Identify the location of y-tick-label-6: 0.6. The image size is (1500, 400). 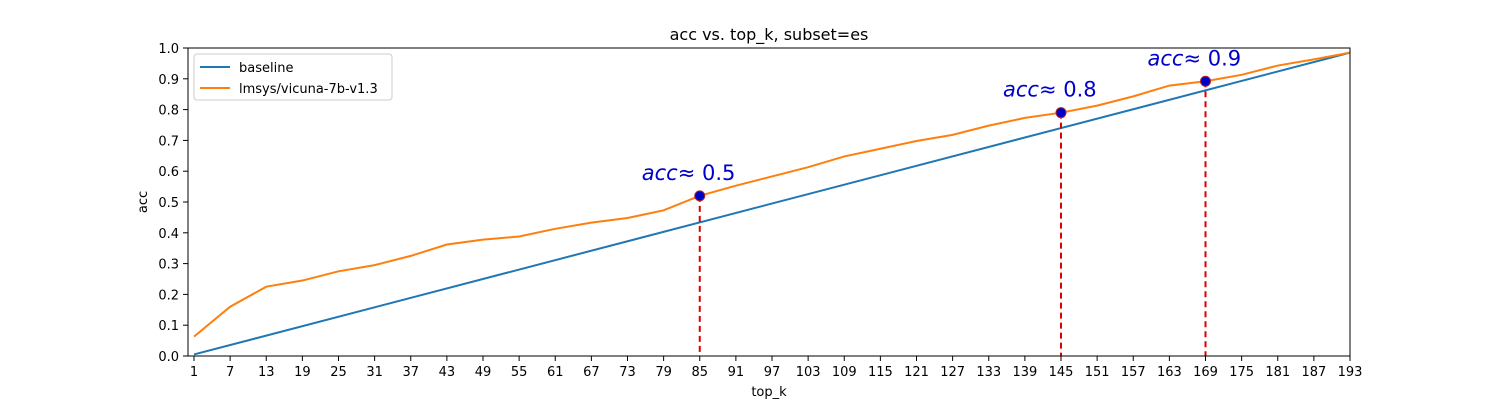
(168, 172).